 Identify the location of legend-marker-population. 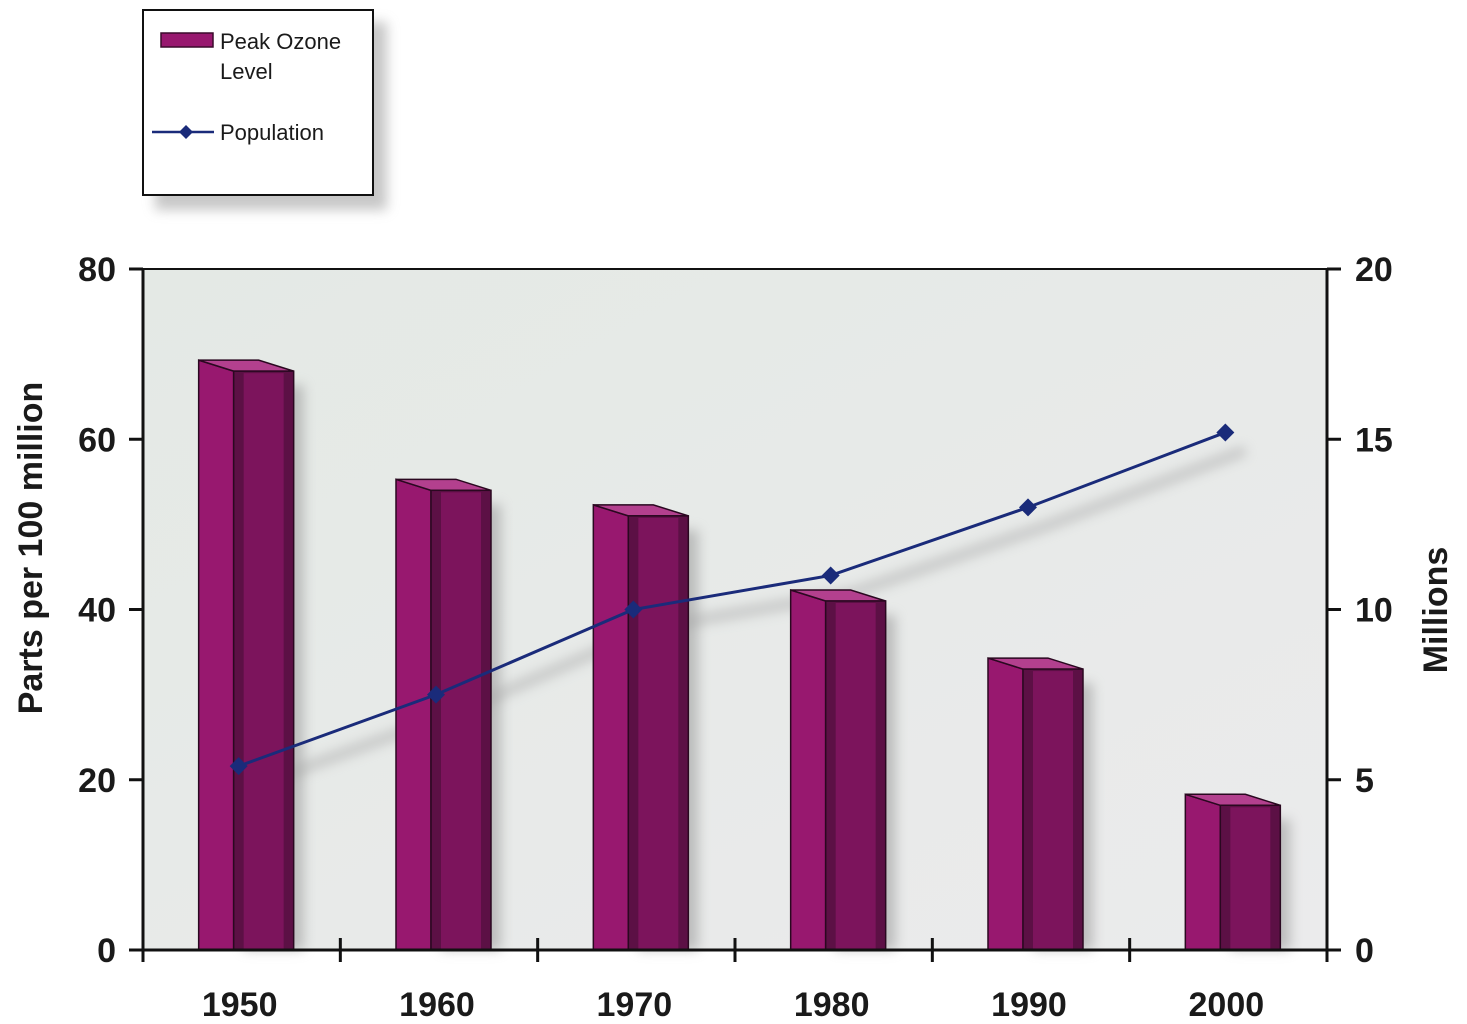
(186, 132).